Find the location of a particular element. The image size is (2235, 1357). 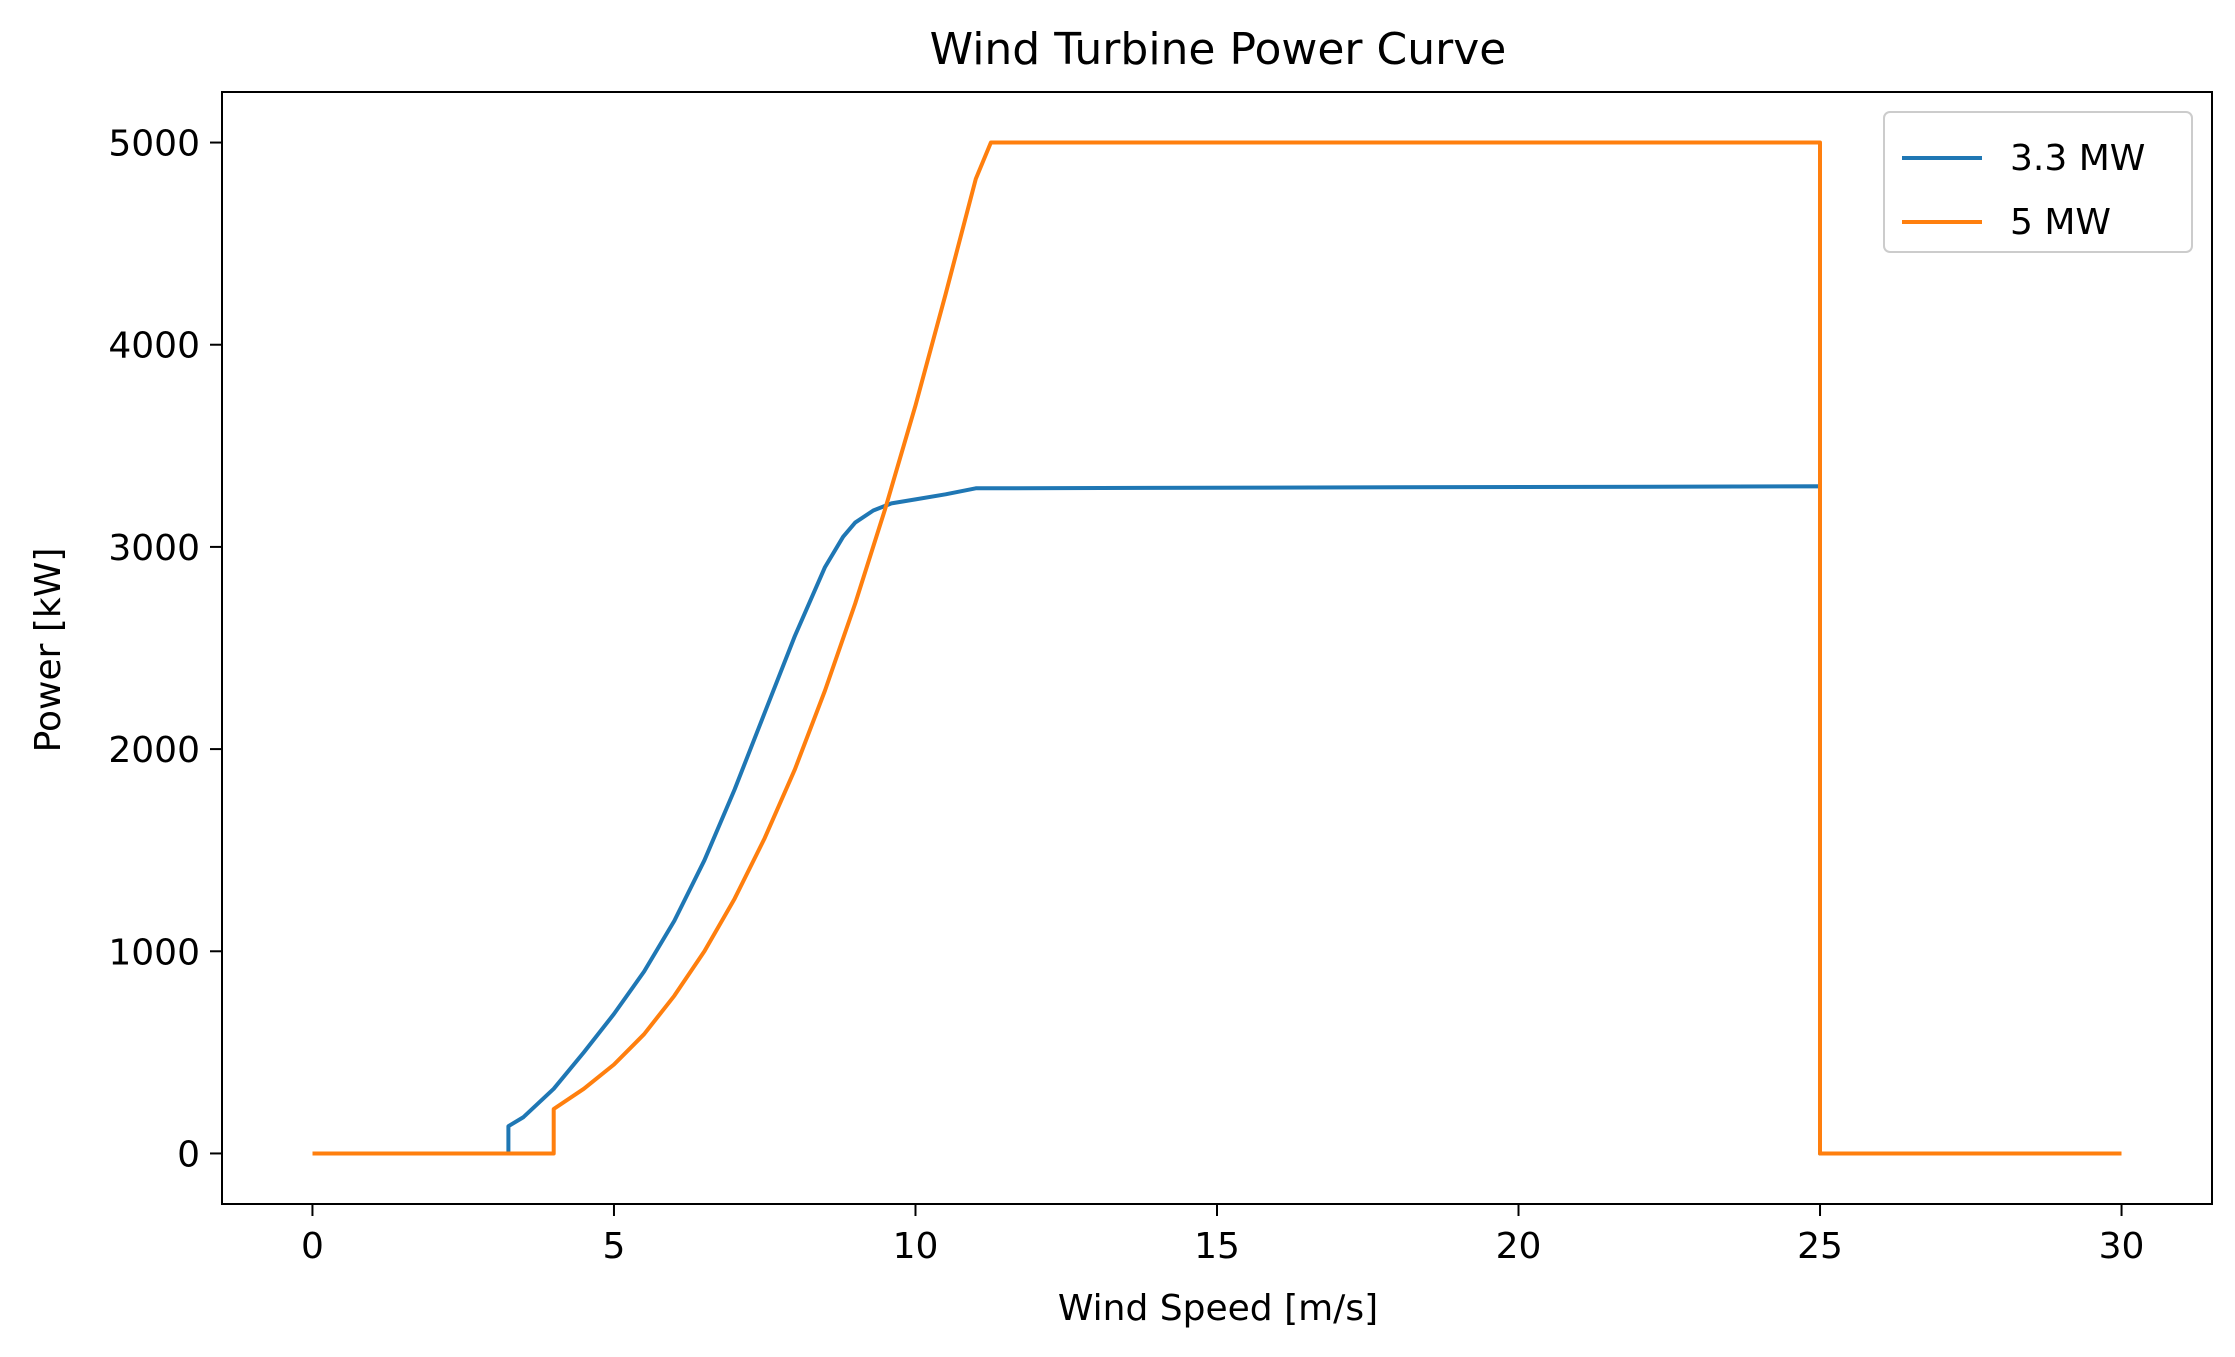

x-tick-label: 0 is located at coordinates (312, 1246).